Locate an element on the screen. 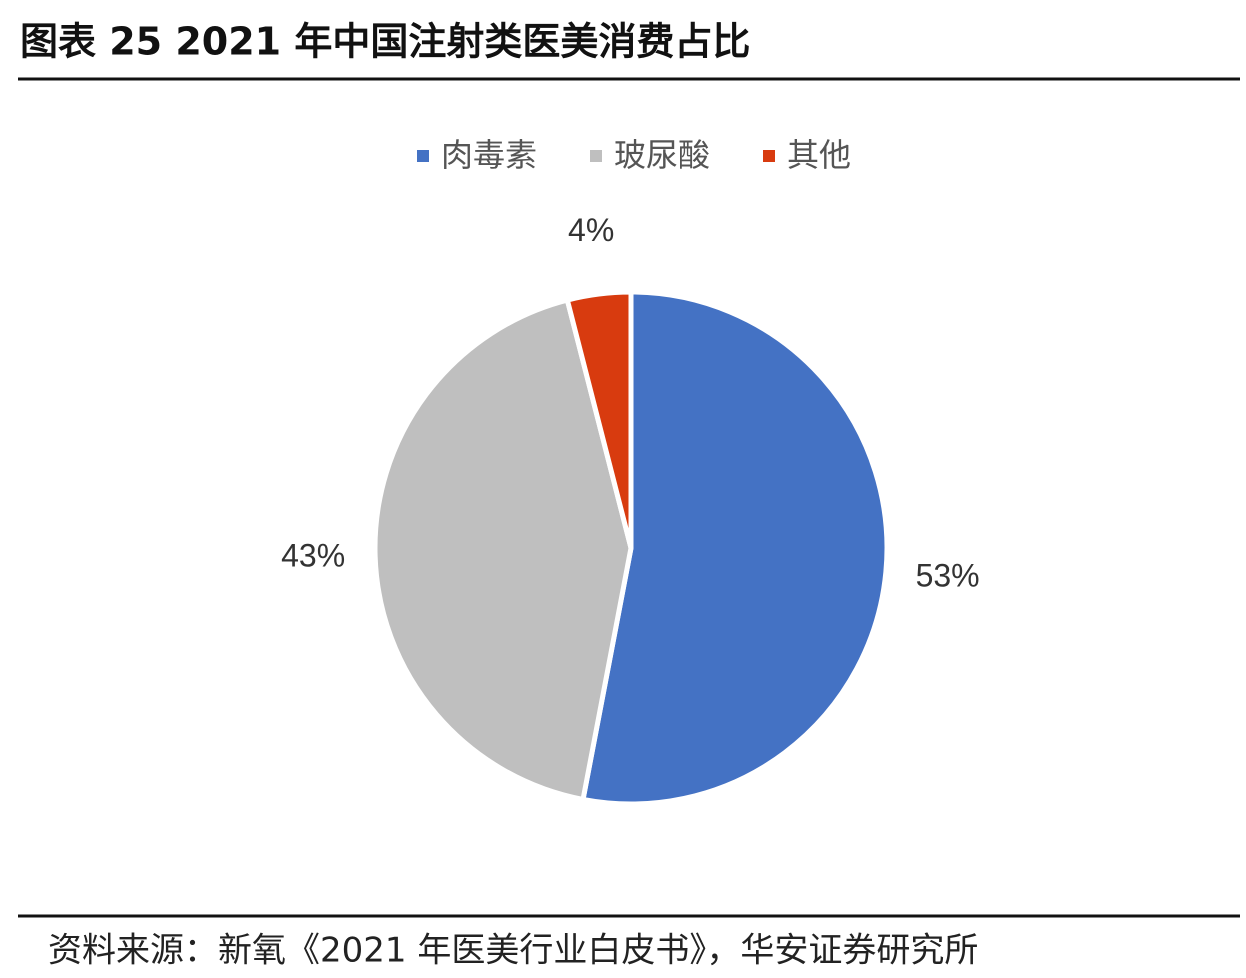  data-label: 4% is located at coordinates (591, 230).